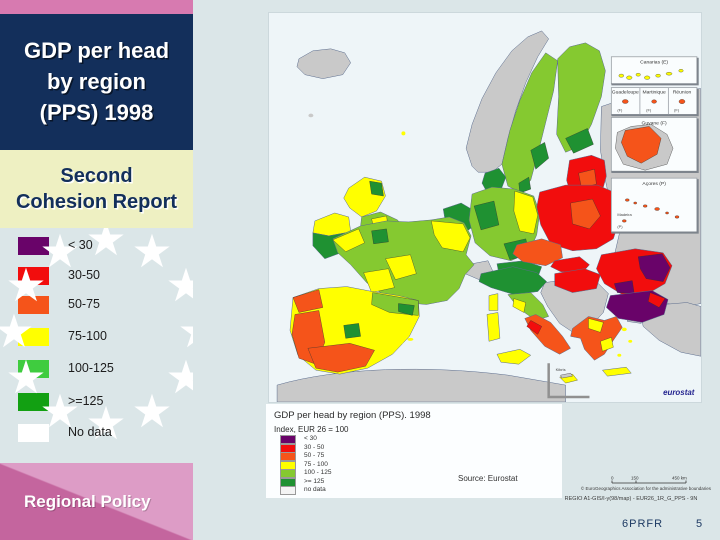 This screenshot has width=720, height=540. Describe the element at coordinates (493, 302) in the screenshot. I see `region-corsica` at that location.